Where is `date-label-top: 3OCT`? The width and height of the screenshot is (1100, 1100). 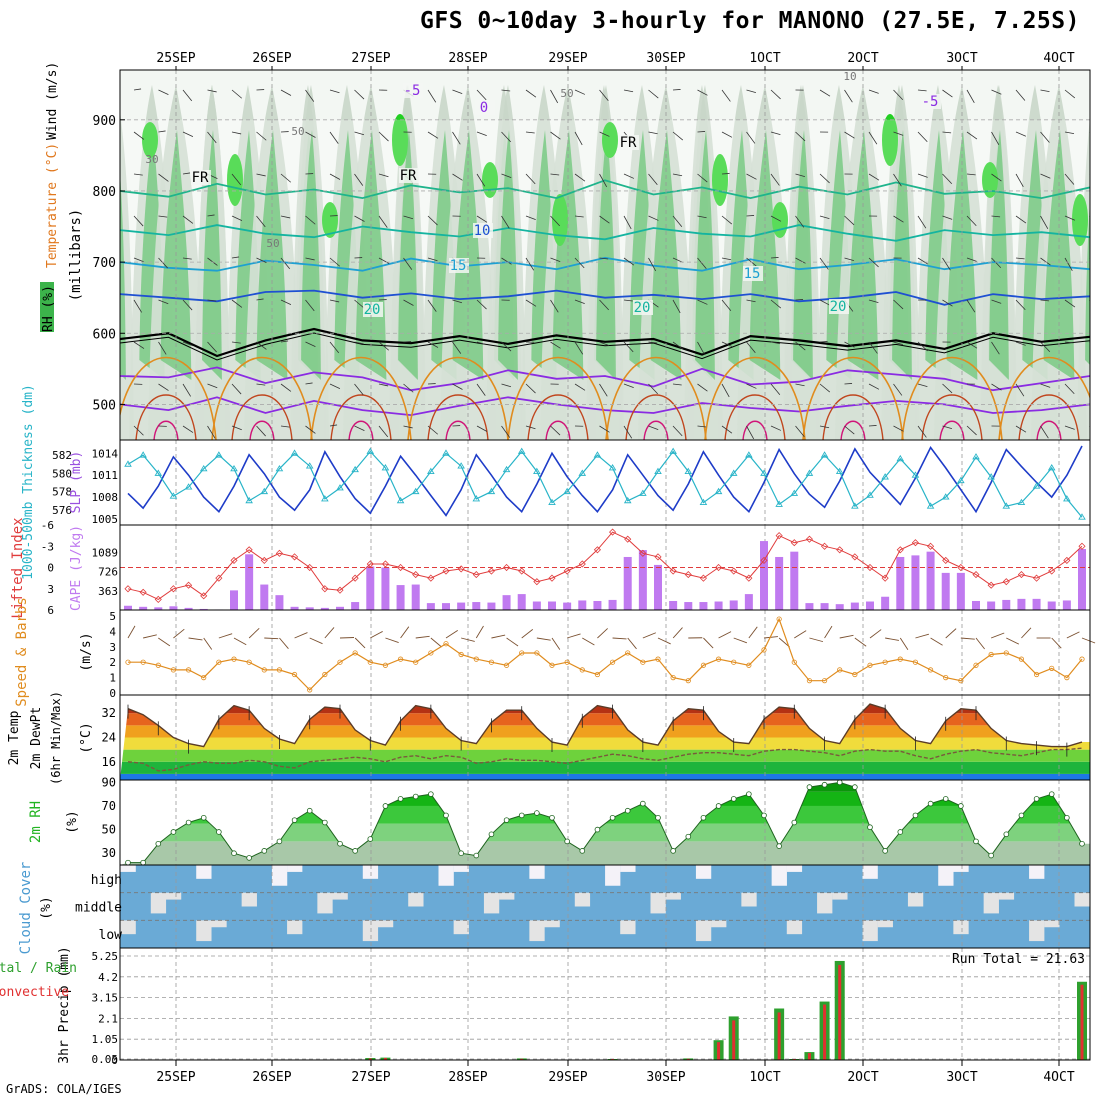
date-label-top: 3OCT is located at coordinates (961, 58).